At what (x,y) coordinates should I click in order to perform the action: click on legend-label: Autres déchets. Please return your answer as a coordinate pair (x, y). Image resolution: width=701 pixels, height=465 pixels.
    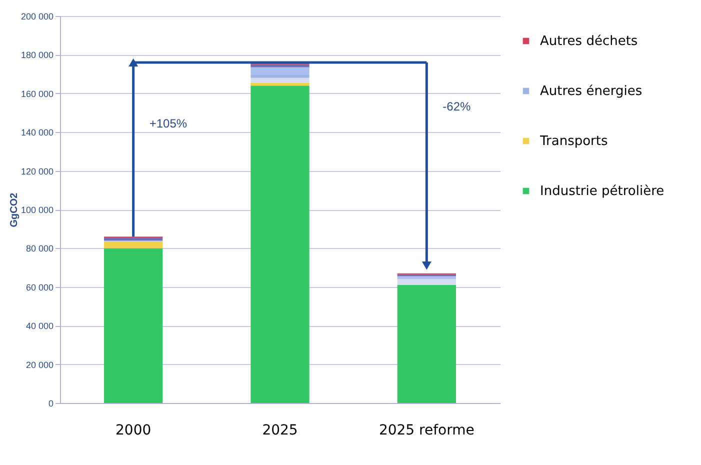
    Looking at the image, I should click on (589, 41).